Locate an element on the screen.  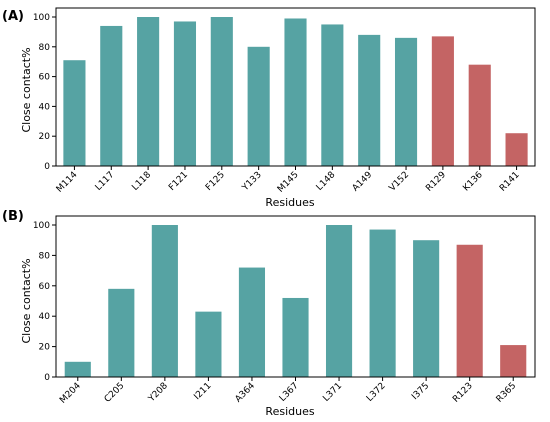
panel-a-x-tick-label: L117 is located at coordinates (105, 181).